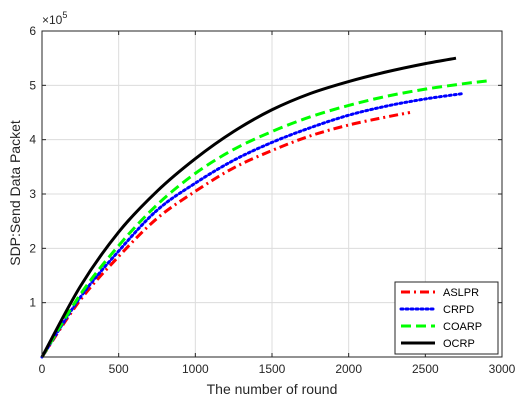 This screenshot has width=517, height=401. What do you see at coordinates (459, 344) in the screenshot?
I see `legend-label-ocrp: OCRP` at bounding box center [459, 344].